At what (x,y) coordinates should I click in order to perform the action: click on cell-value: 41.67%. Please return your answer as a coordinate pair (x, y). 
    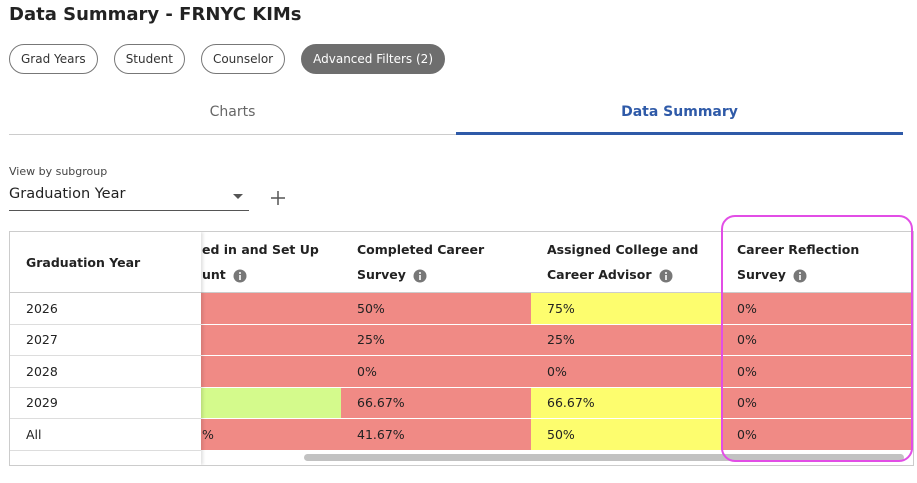
    Looking at the image, I should click on (381, 434).